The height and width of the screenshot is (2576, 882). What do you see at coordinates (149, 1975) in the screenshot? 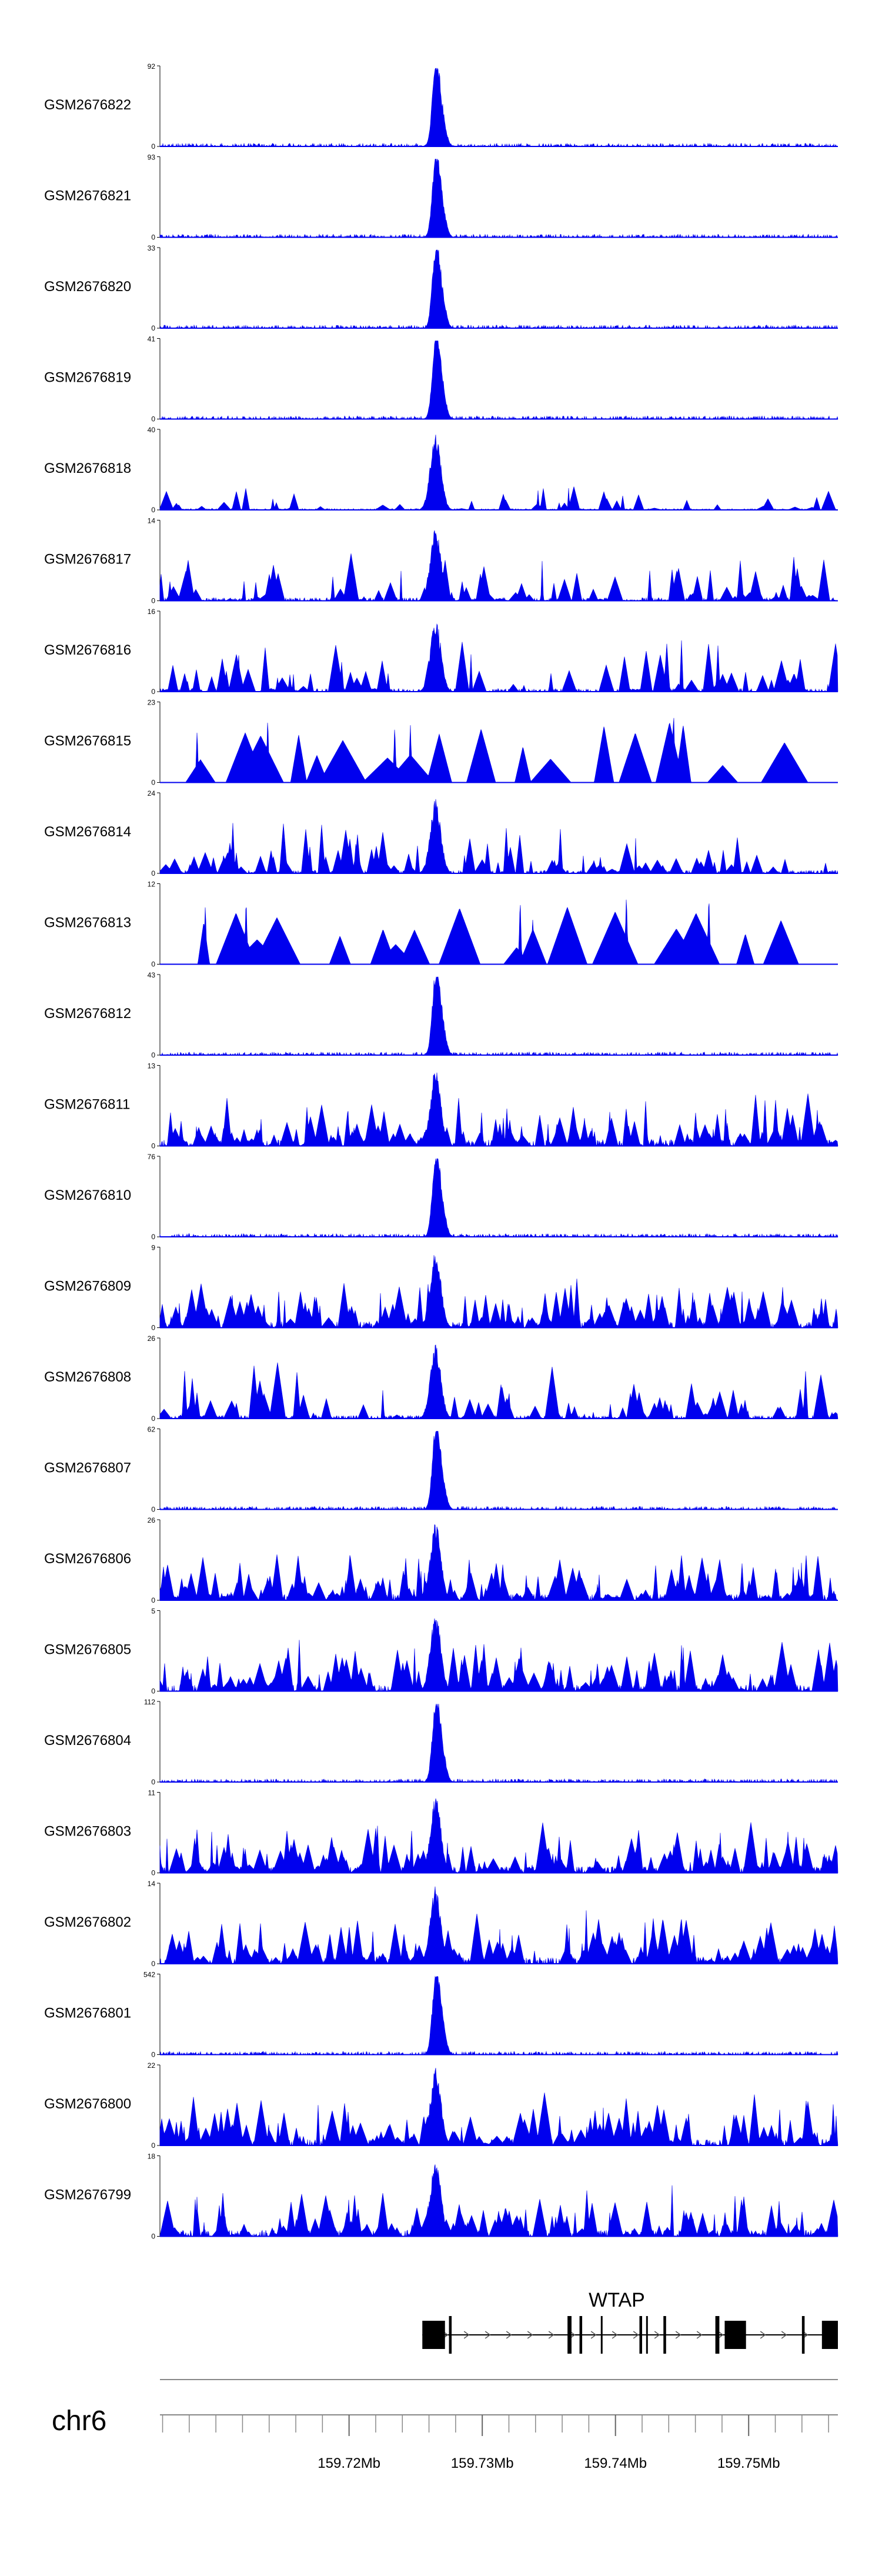
I see `ymax-label: 542` at bounding box center [149, 1975].